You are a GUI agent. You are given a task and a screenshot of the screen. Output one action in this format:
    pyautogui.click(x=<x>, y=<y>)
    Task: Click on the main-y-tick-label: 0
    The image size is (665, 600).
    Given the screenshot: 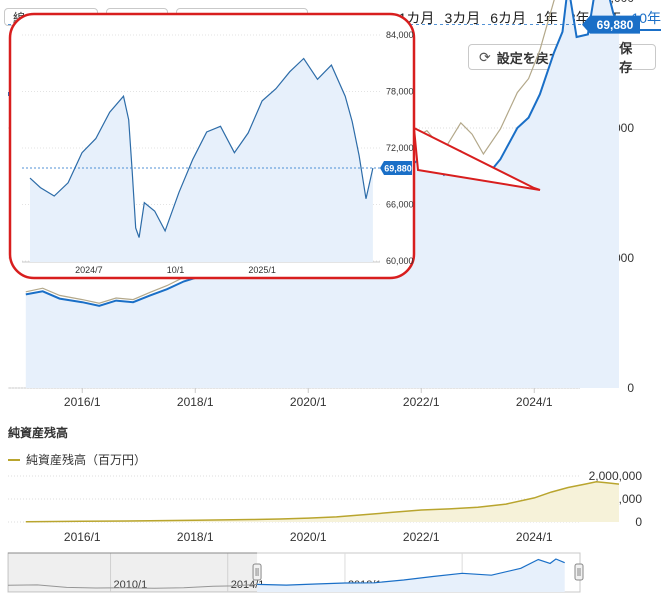 What is the action you would take?
    pyautogui.click(x=630, y=388)
    